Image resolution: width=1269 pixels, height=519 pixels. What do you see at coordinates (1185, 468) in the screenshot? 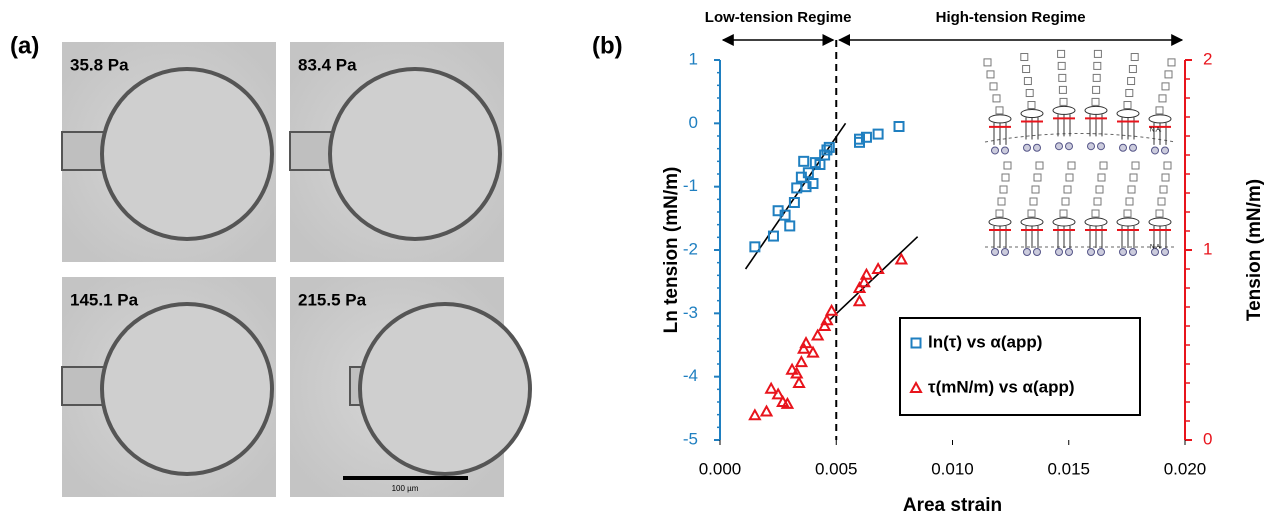
I see `x-tick-label: 0.020` at bounding box center [1185, 468].